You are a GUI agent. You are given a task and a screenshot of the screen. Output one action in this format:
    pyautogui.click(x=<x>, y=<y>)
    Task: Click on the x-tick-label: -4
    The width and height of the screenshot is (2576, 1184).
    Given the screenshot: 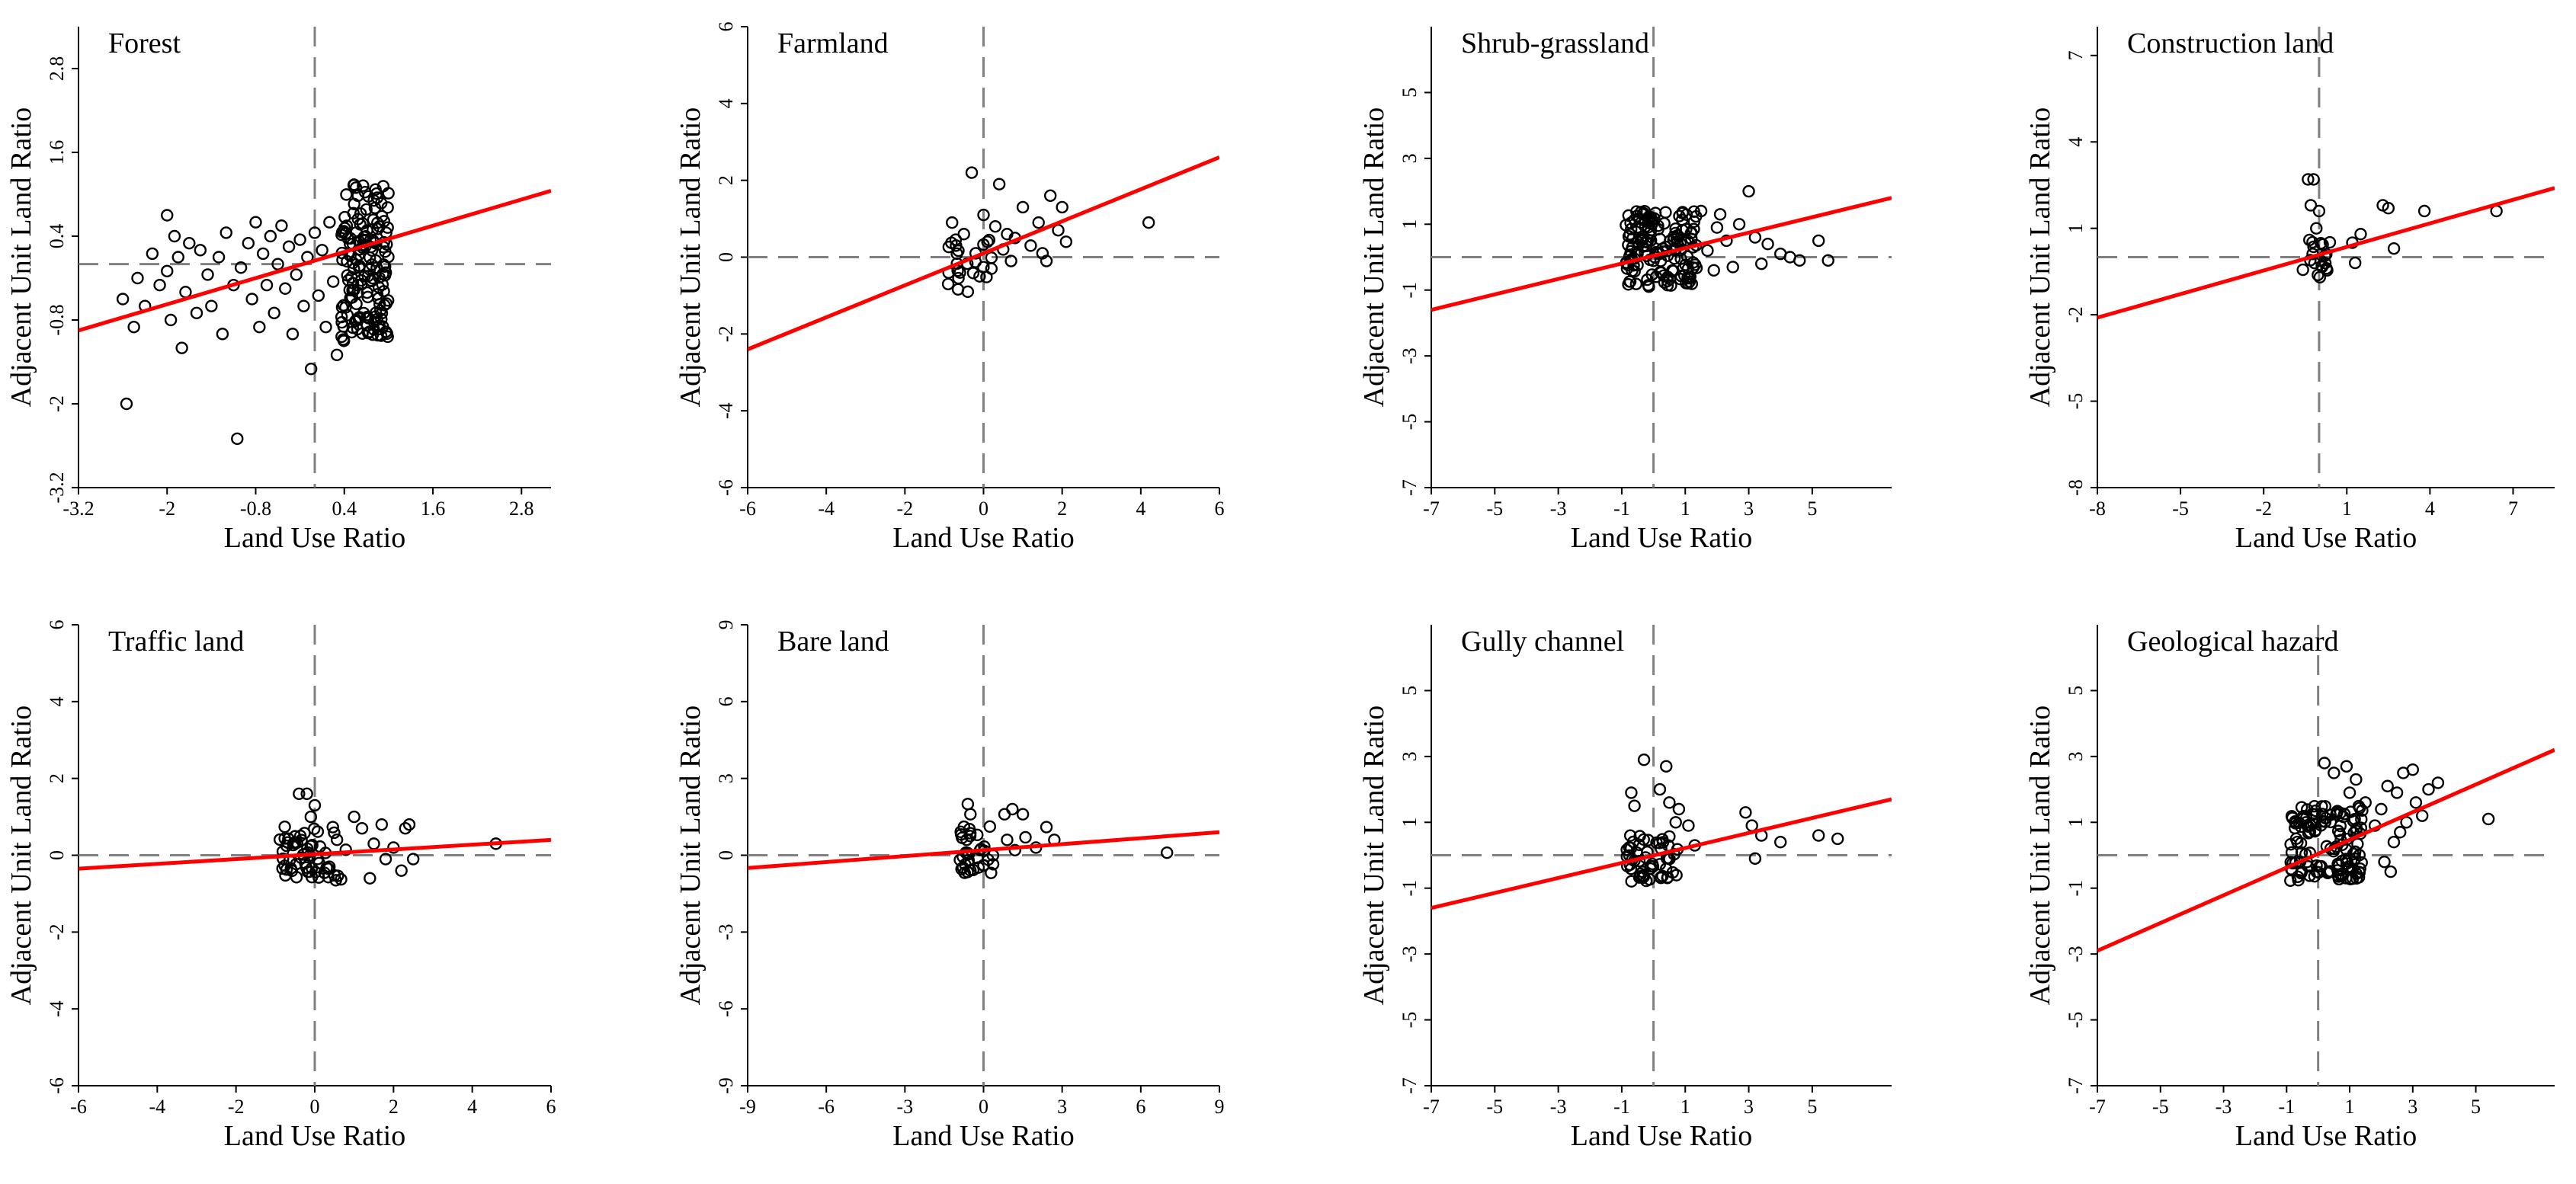 What is the action you would take?
    pyautogui.click(x=826, y=509)
    